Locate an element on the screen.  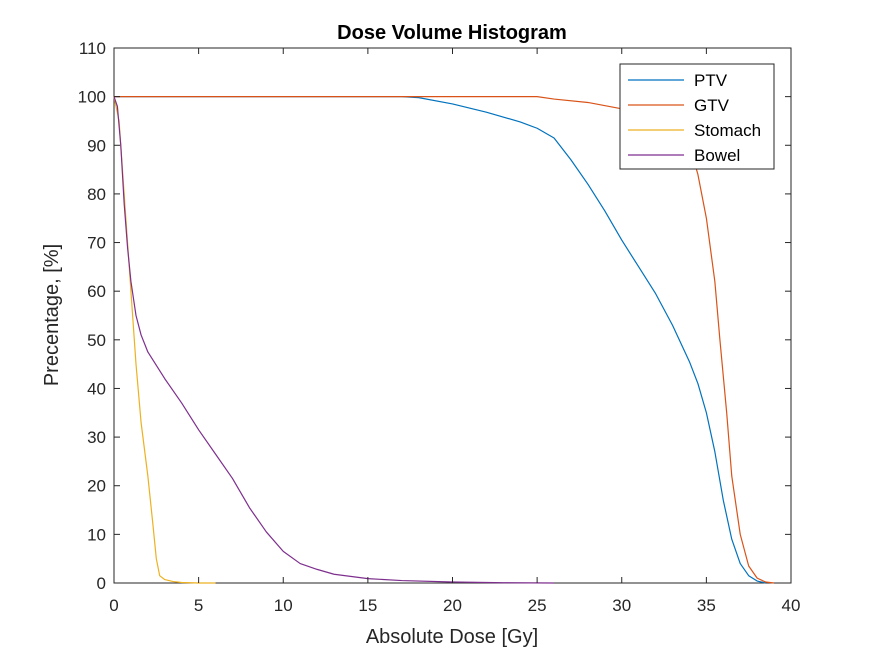
y-tick-label: 60 is located at coordinates (96, 291).